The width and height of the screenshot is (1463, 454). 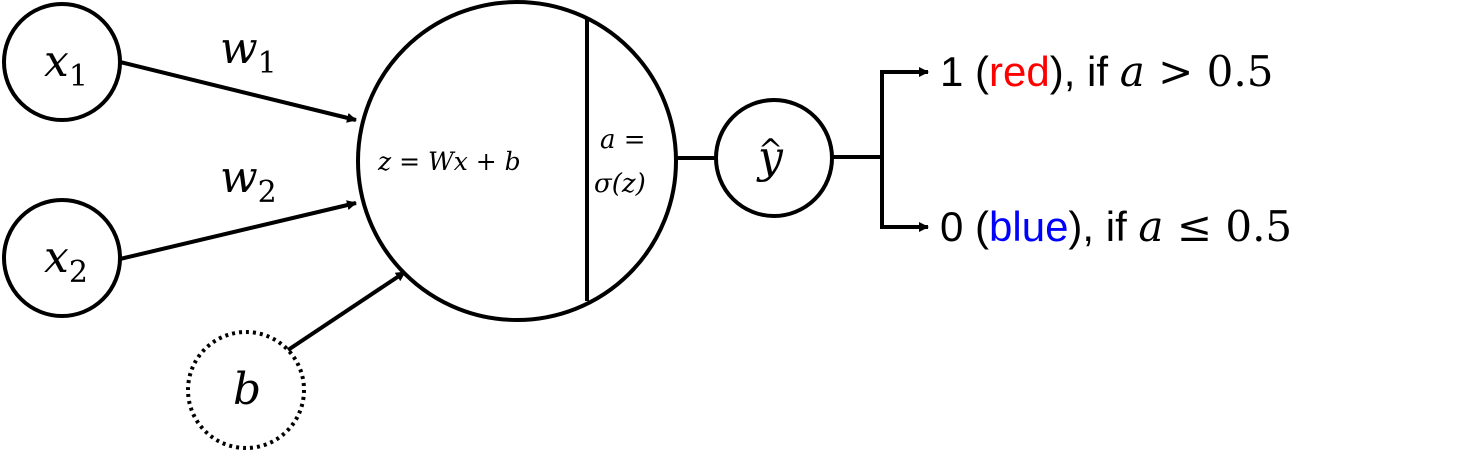 I want to click on edge-bias-to-neuron, so click(x=346, y=311).